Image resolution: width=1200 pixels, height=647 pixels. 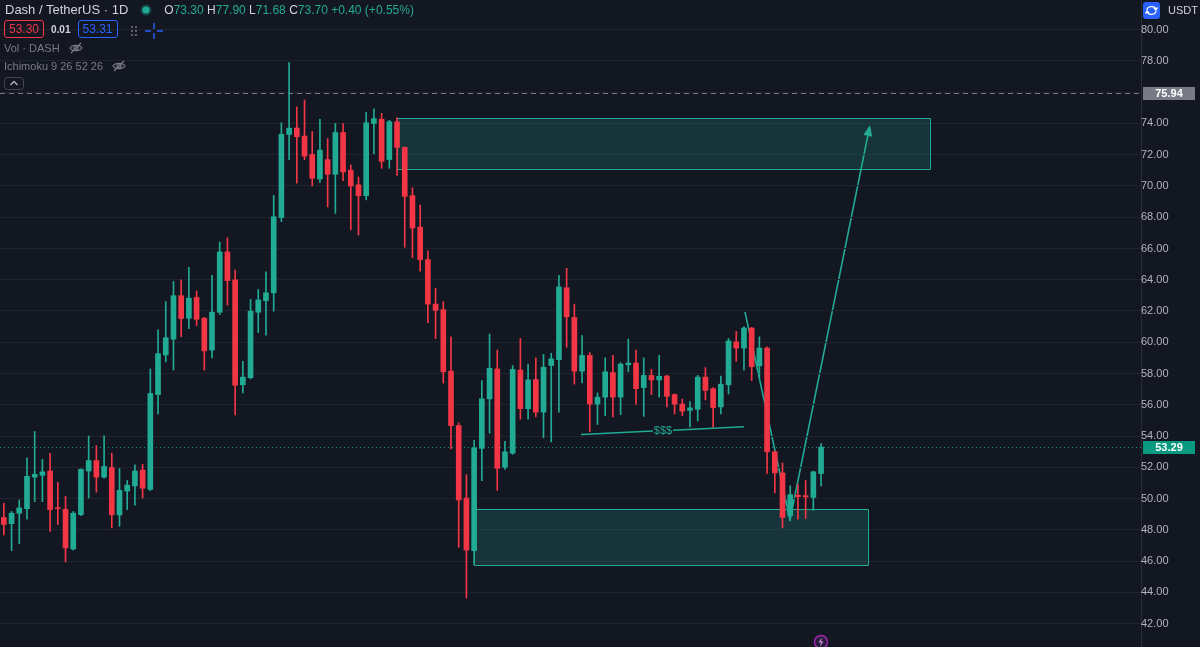 What do you see at coordinates (1169, 93) in the screenshot?
I see `ref-line-label: 75.94` at bounding box center [1169, 93].